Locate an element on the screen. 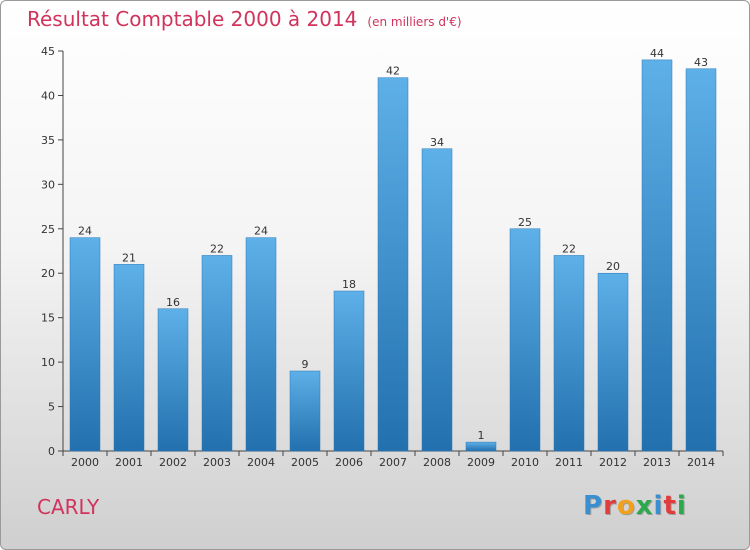 This screenshot has height=550, width=750. bar-2006 is located at coordinates (349, 371).